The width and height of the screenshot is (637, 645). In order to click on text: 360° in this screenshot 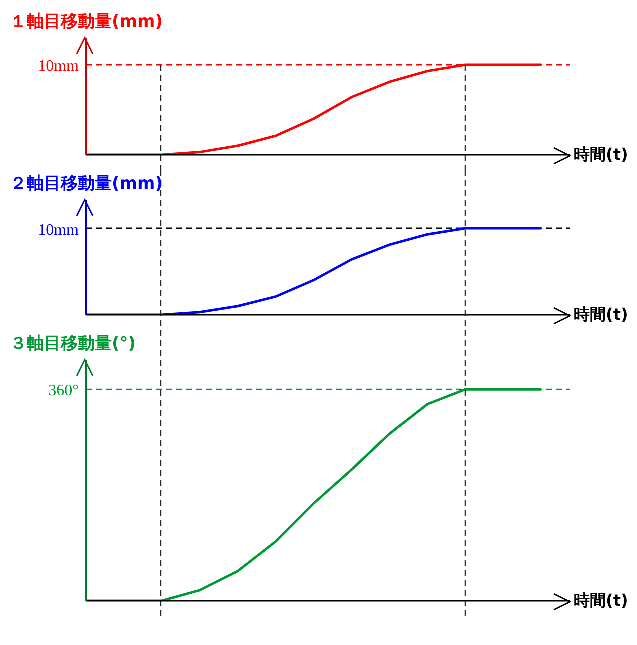, I will do `click(63, 391)`.